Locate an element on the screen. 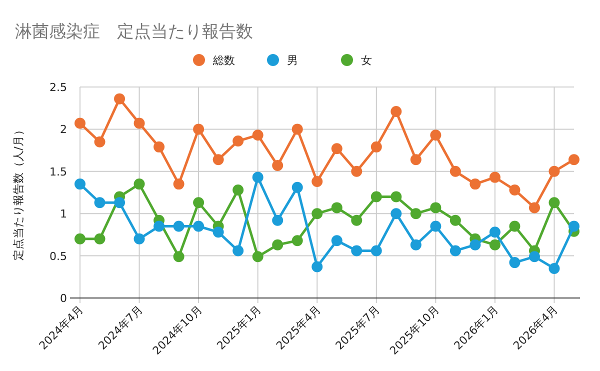  y-tick-label: 1 is located at coordinates (63, 214).